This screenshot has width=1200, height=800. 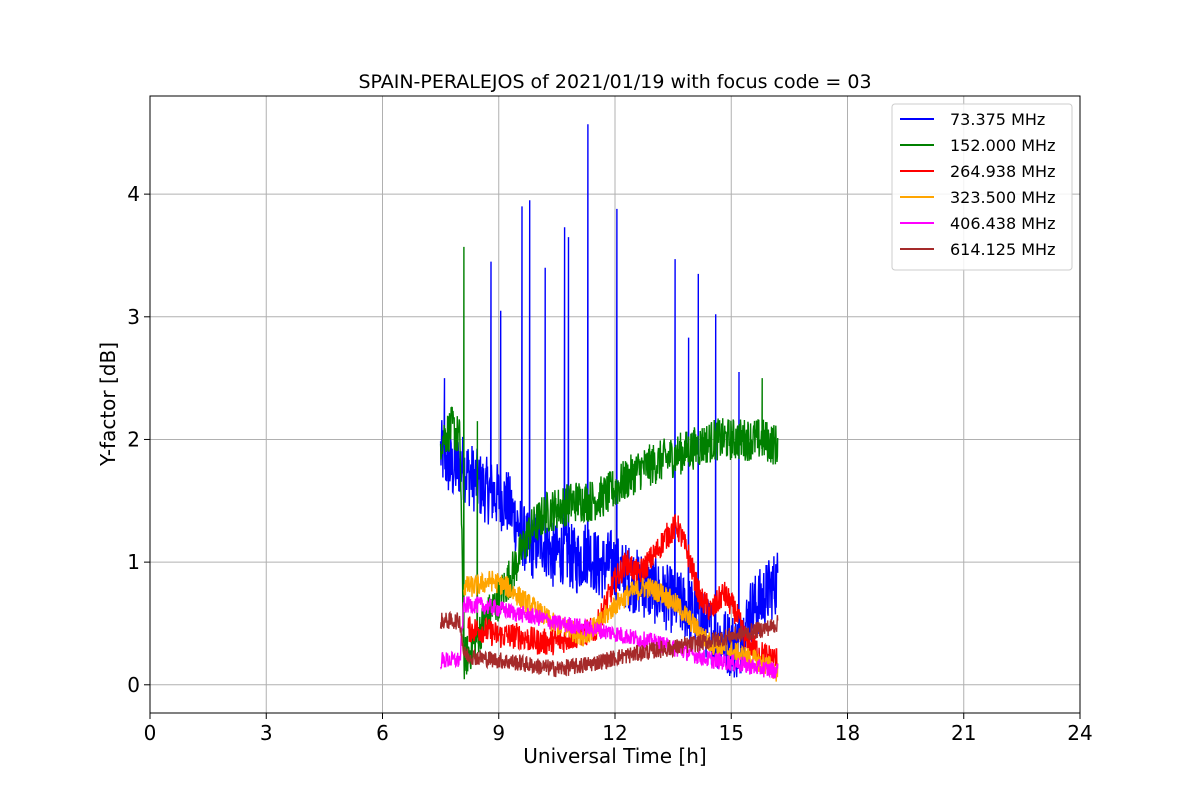 I want to click on y-tick-label: 4, so click(x=133, y=194).